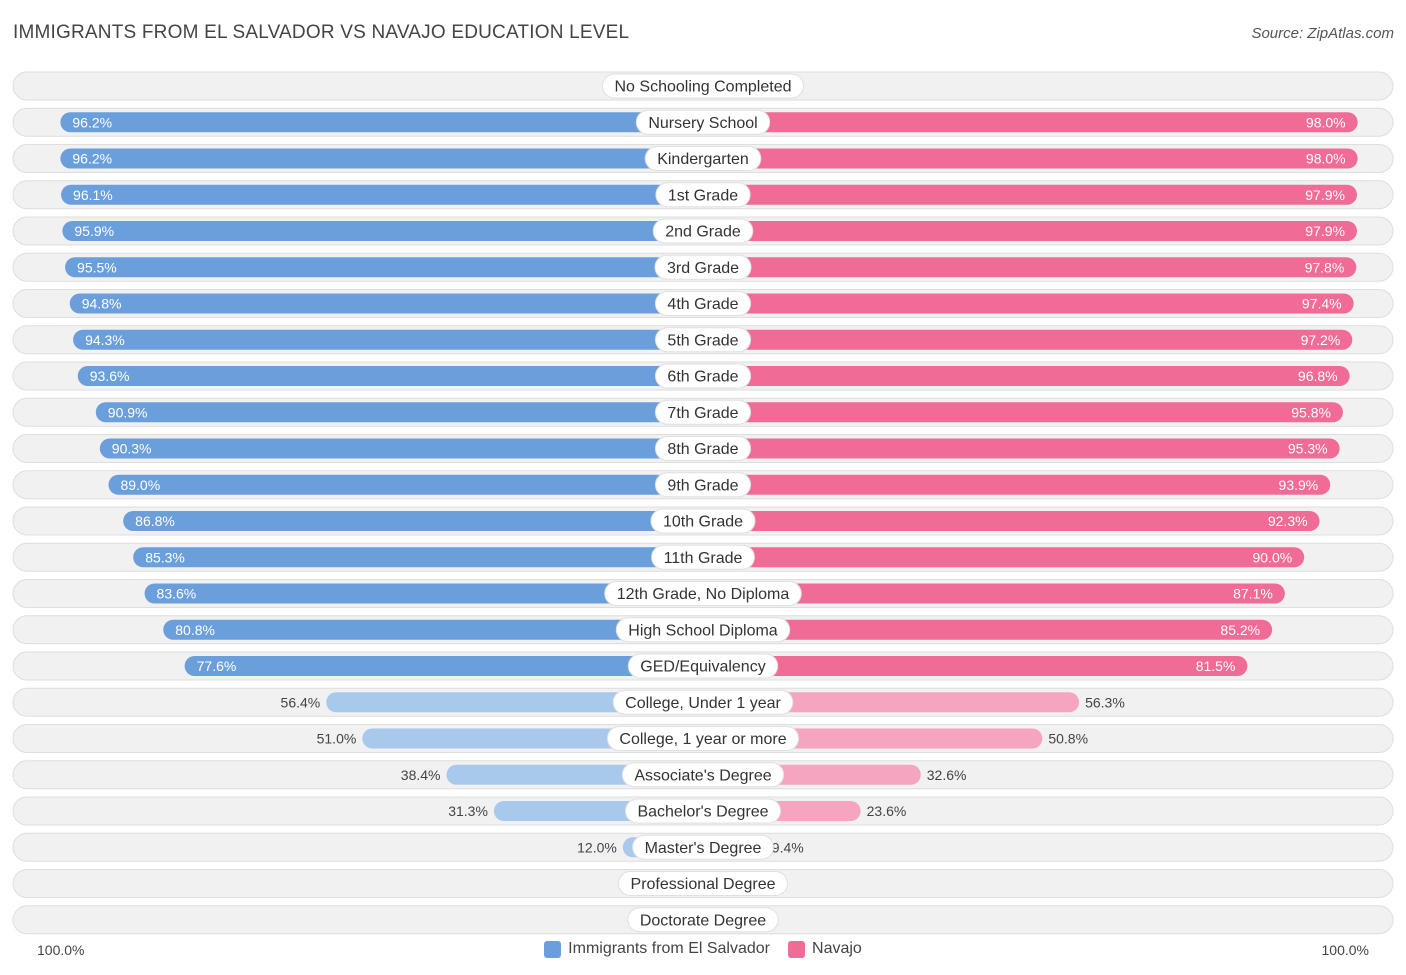 Image resolution: width=1406 pixels, height=975 pixels. Describe the element at coordinates (1308, 449) in the screenshot. I see `value-label-navajo: 95.3%` at that location.